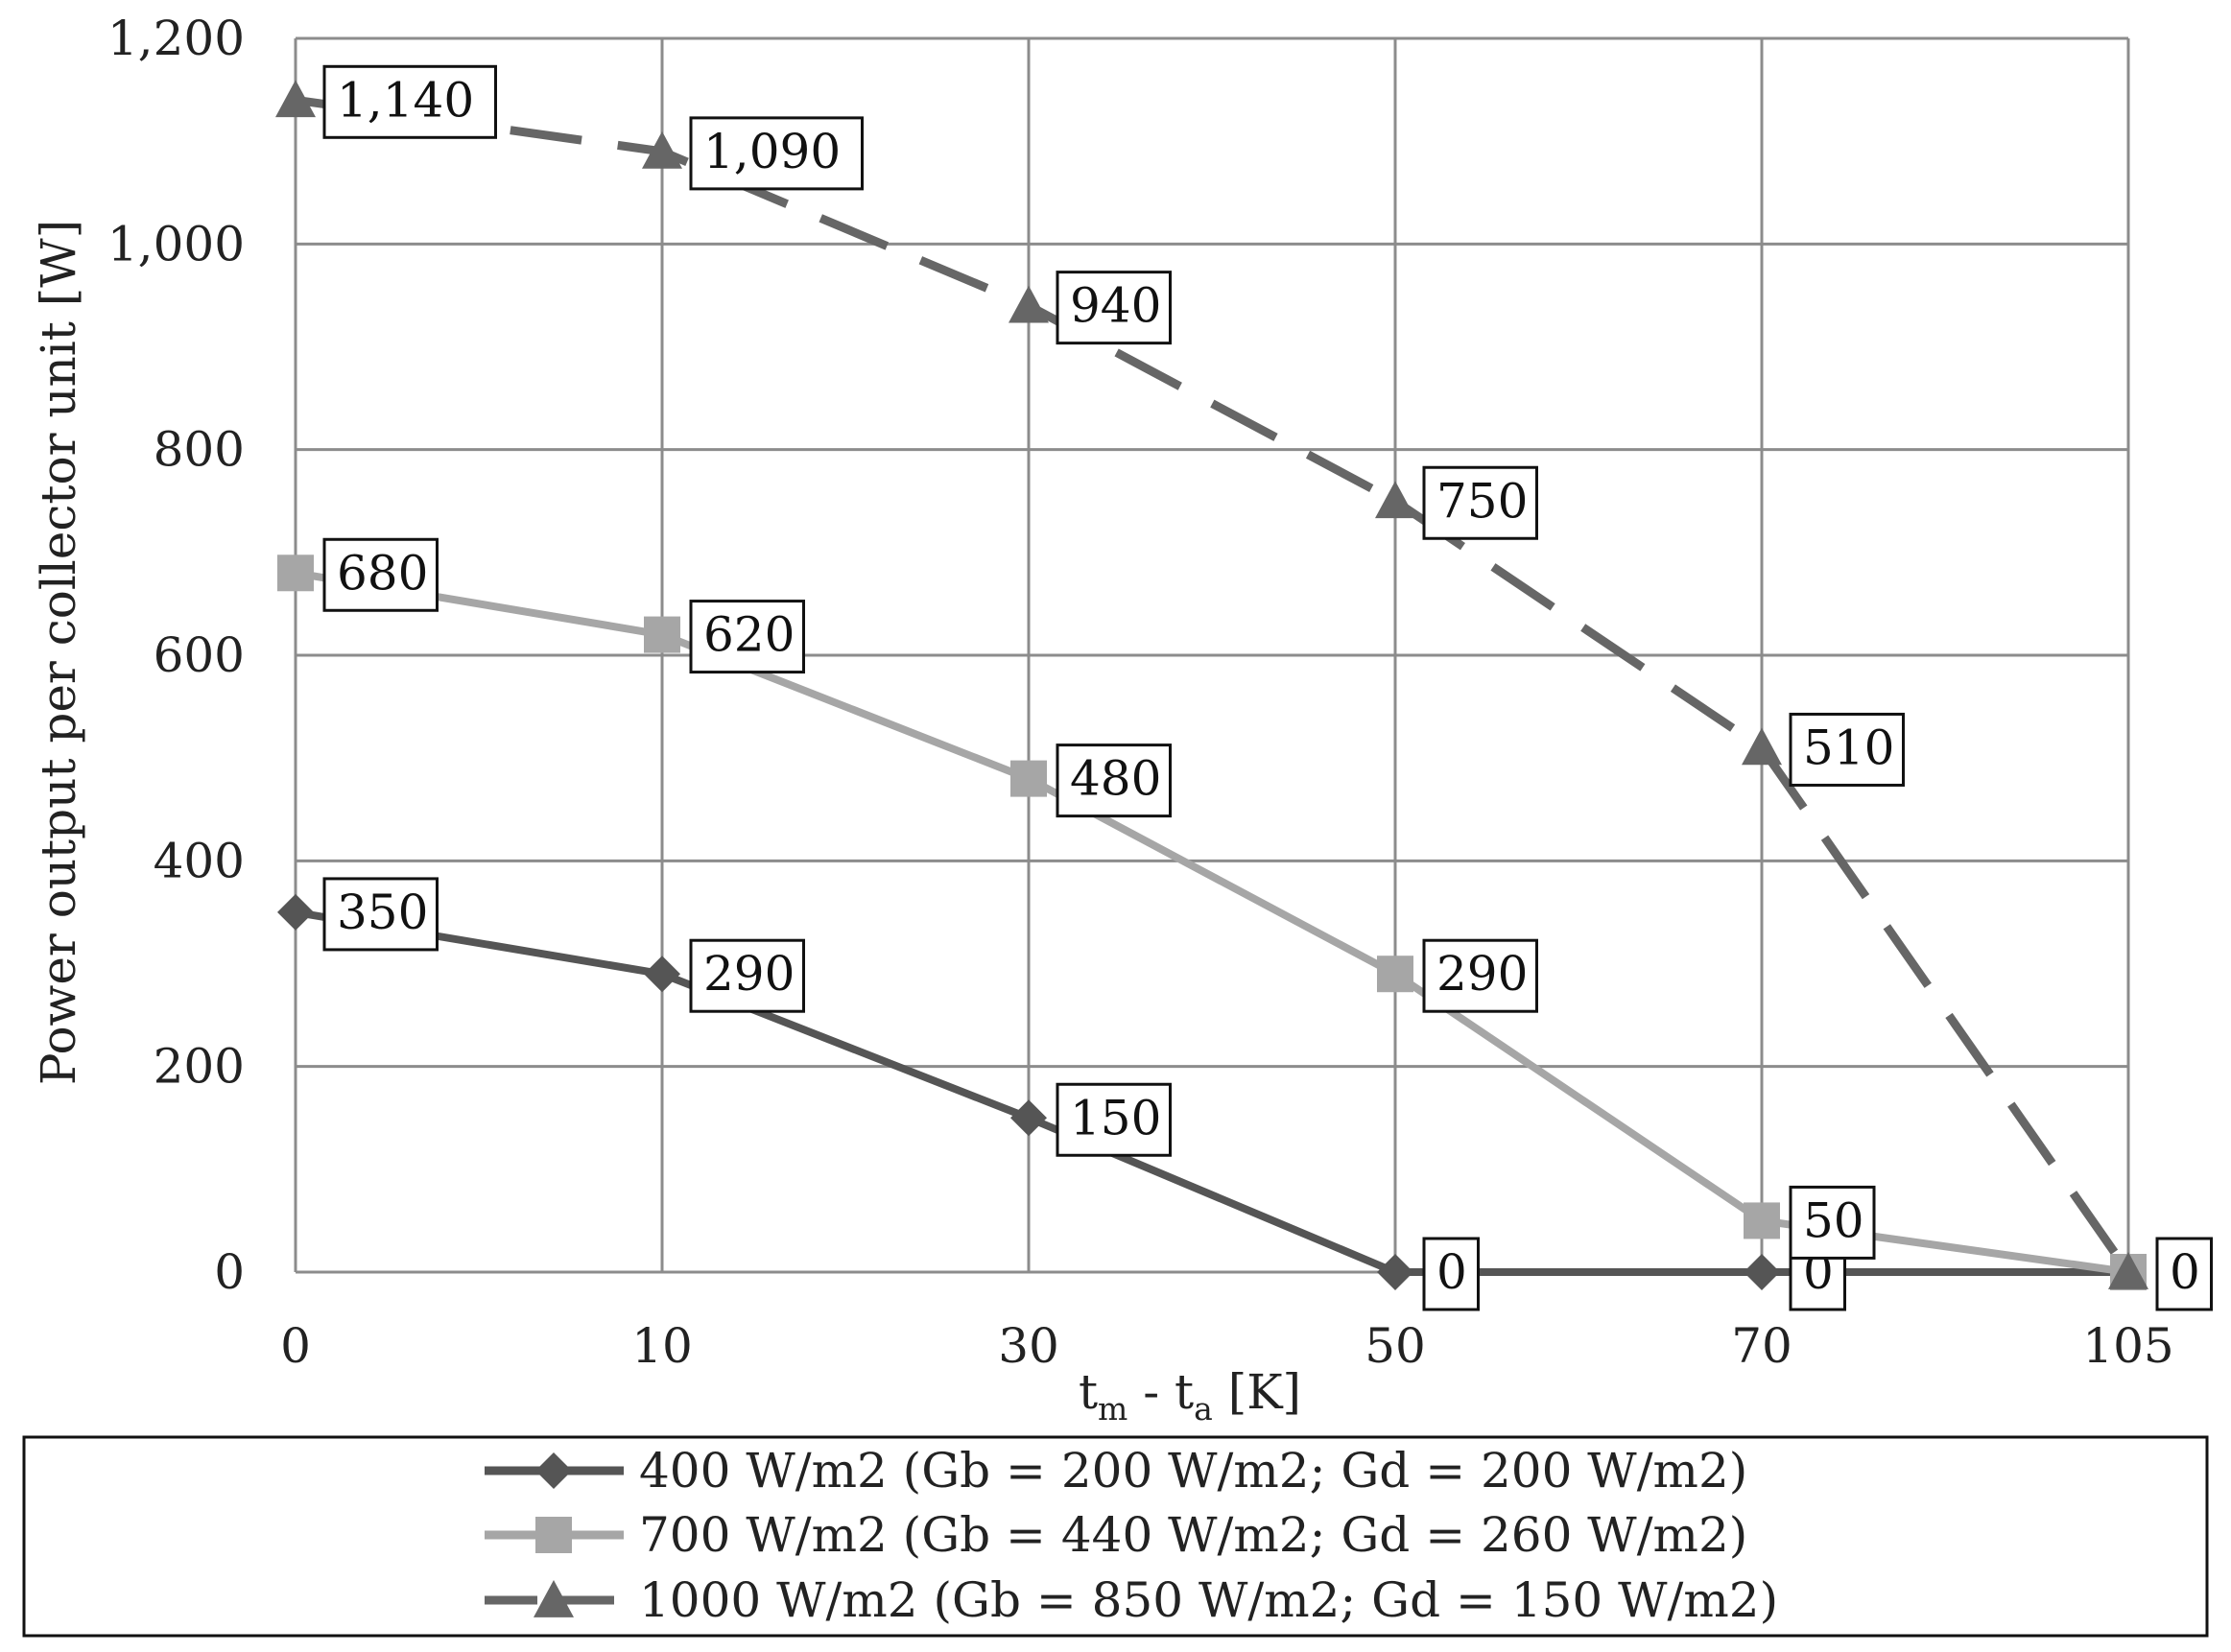 Image resolution: width=2231 pixels, height=1652 pixels. I want to click on svg-text: 150, so click(1115, 1117).